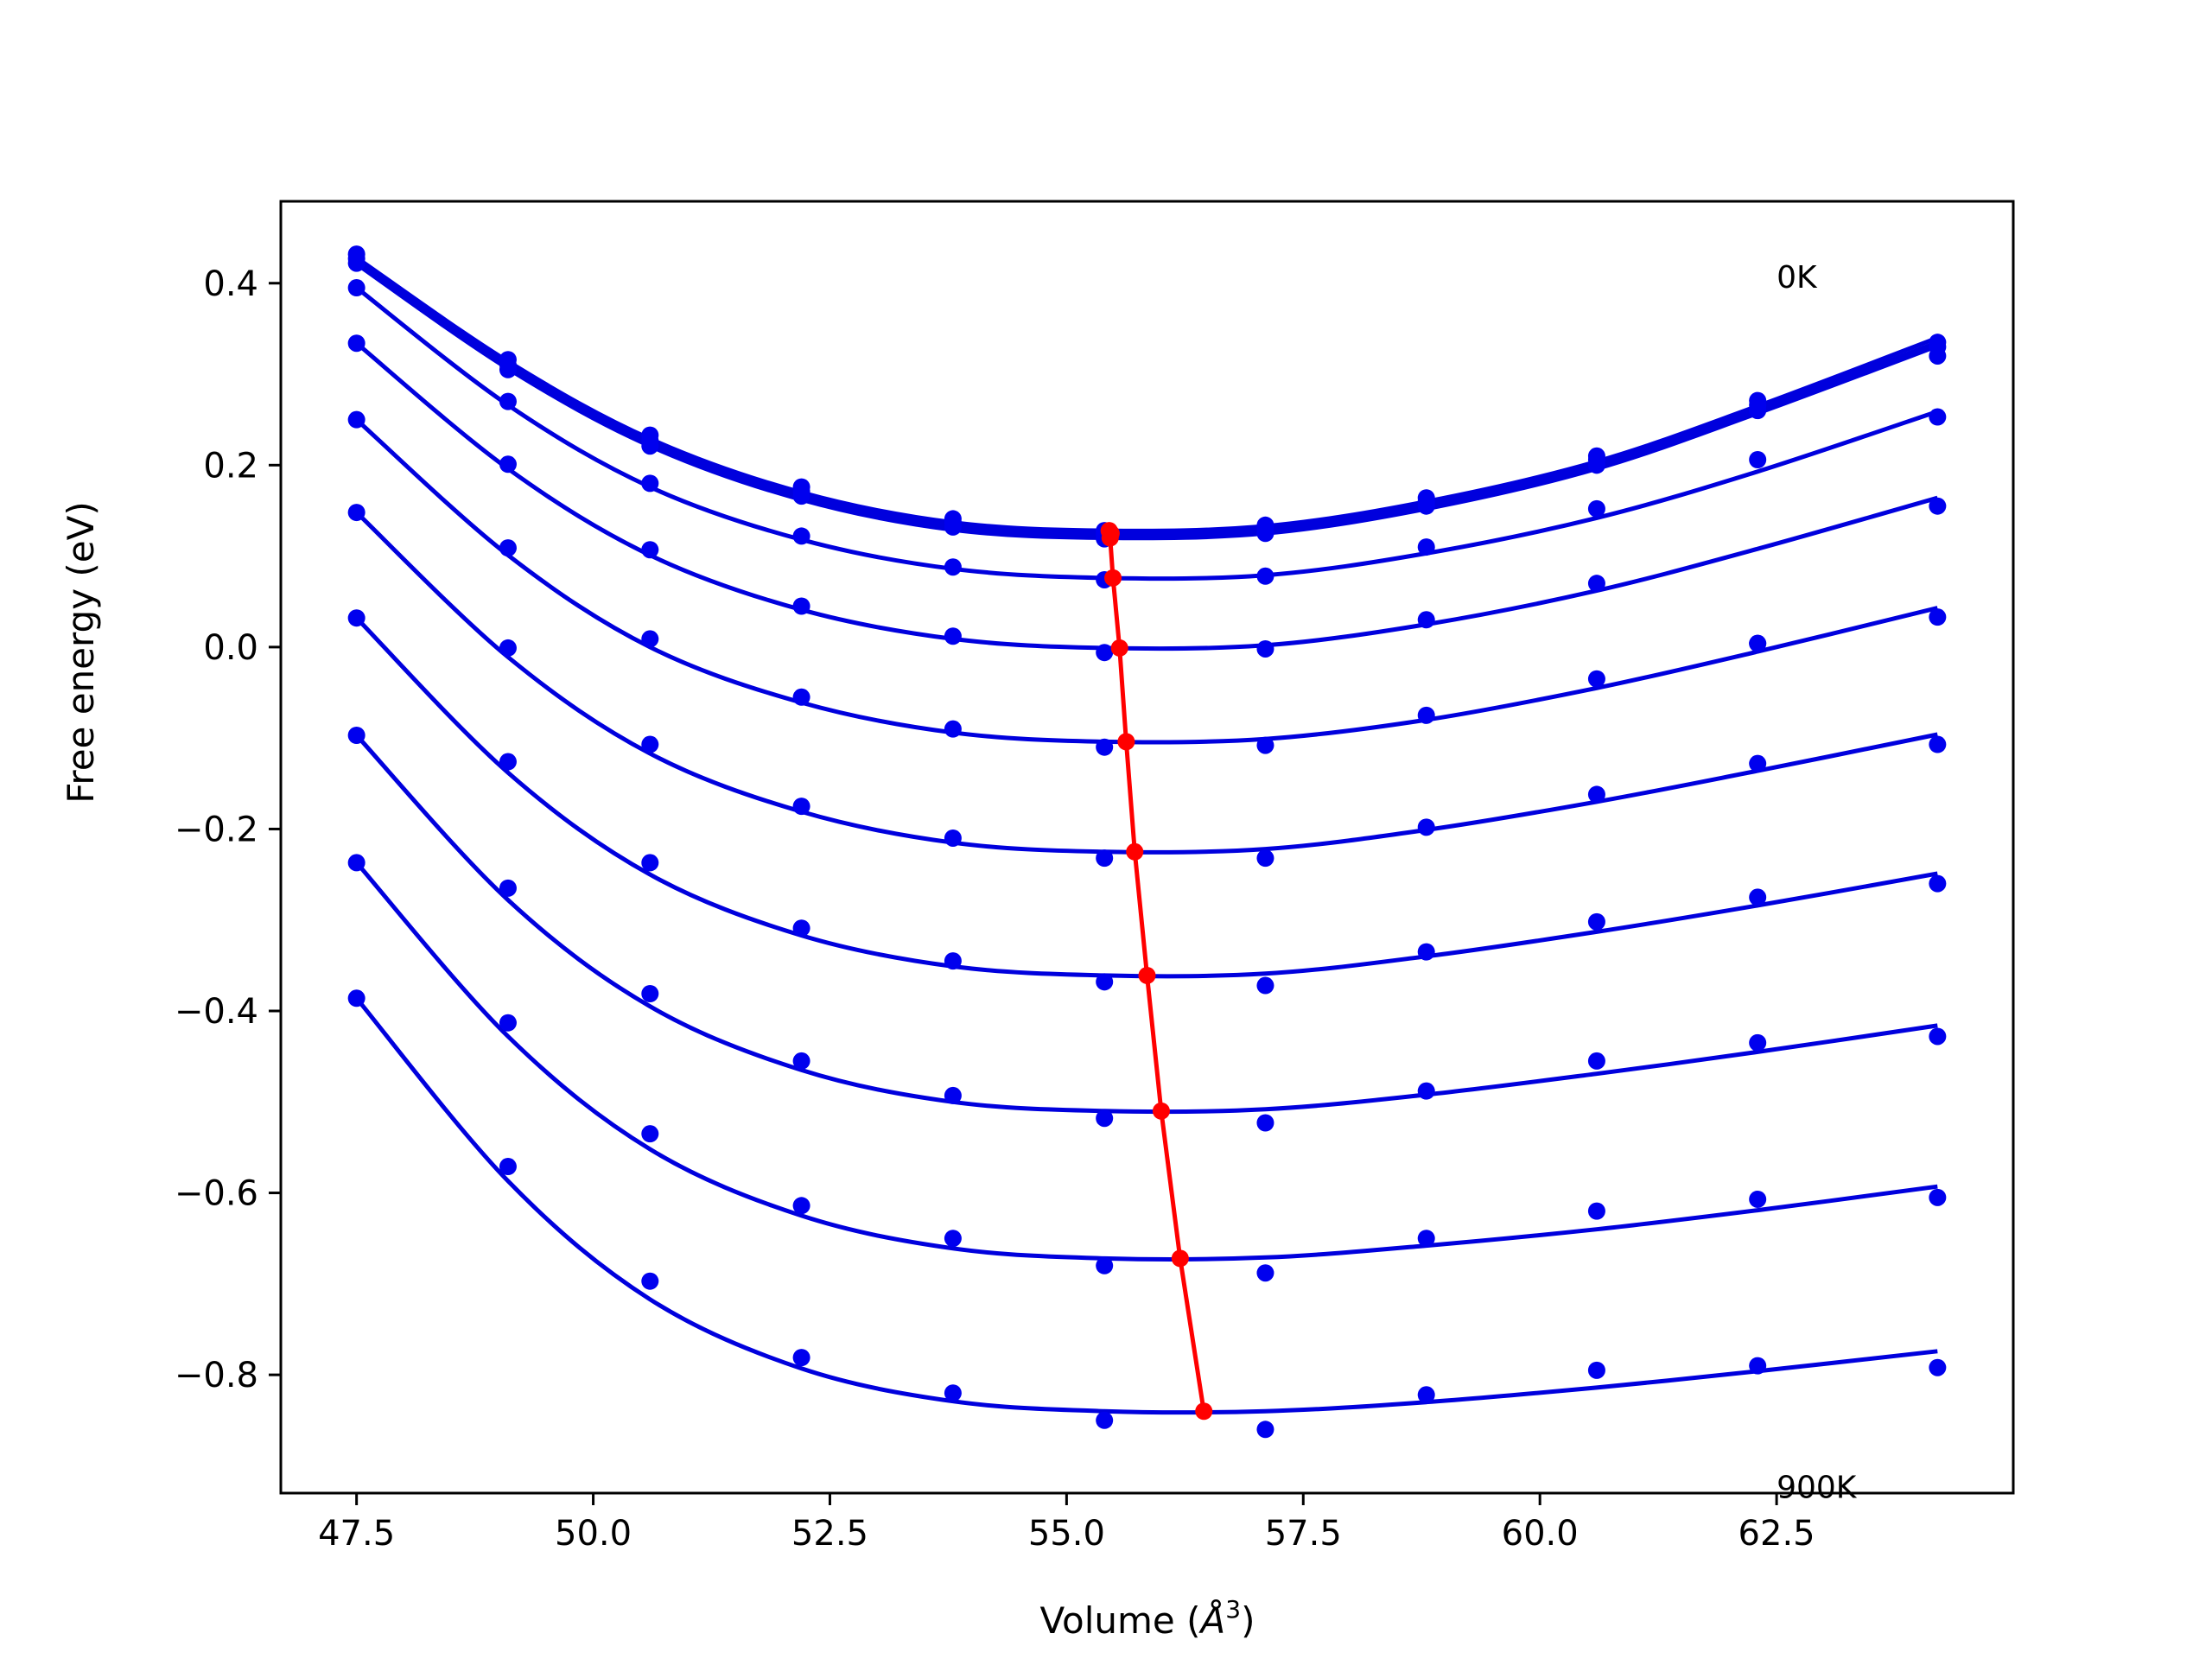 The width and height of the screenshot is (2212, 1659). Describe the element at coordinates (1758, 897) in the screenshot. I see `data-point-s7-v9` at that location.